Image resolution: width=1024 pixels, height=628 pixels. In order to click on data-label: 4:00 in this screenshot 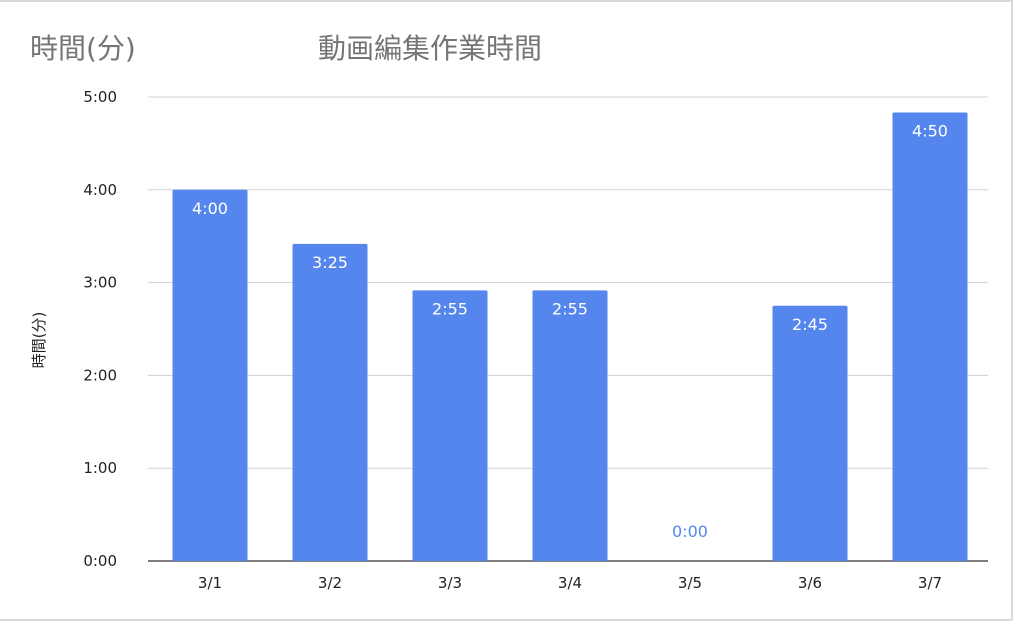, I will do `click(210, 208)`.